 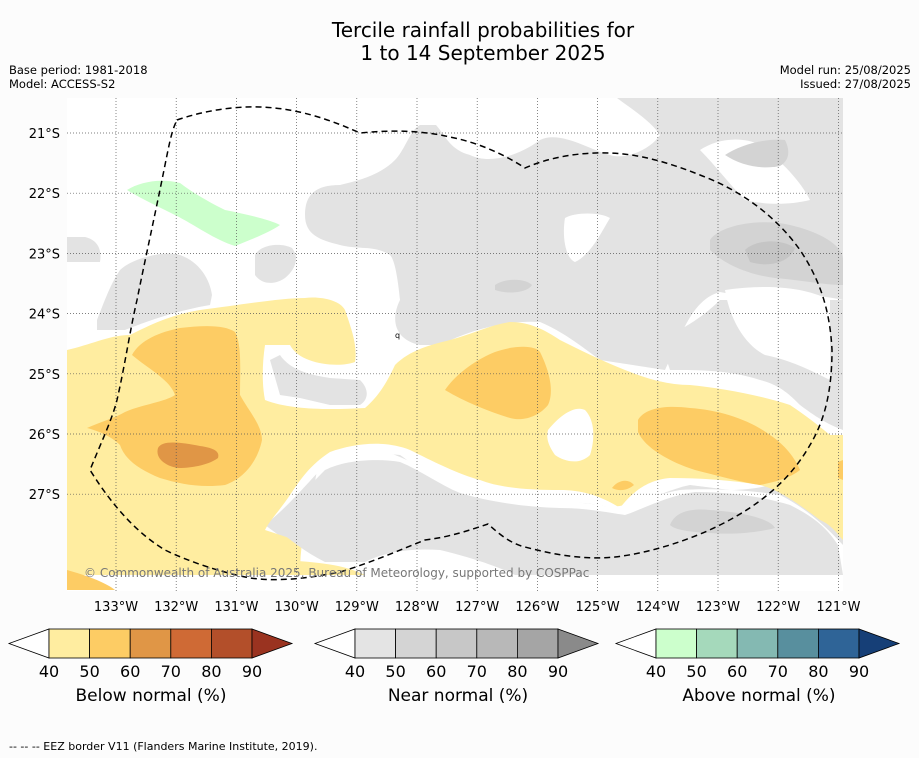 What do you see at coordinates (154, 291) in the screenshot?
I see `near-normal-region-west` at bounding box center [154, 291].